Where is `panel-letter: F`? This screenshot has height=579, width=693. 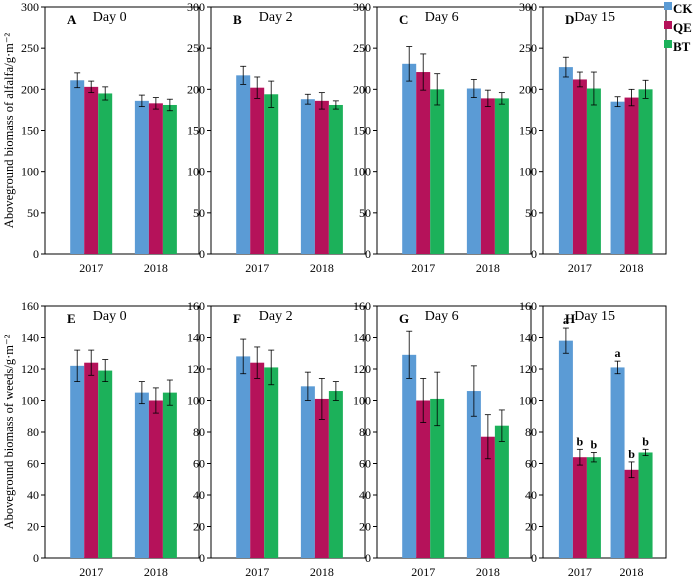
panel-letter: F is located at coordinates (237, 318).